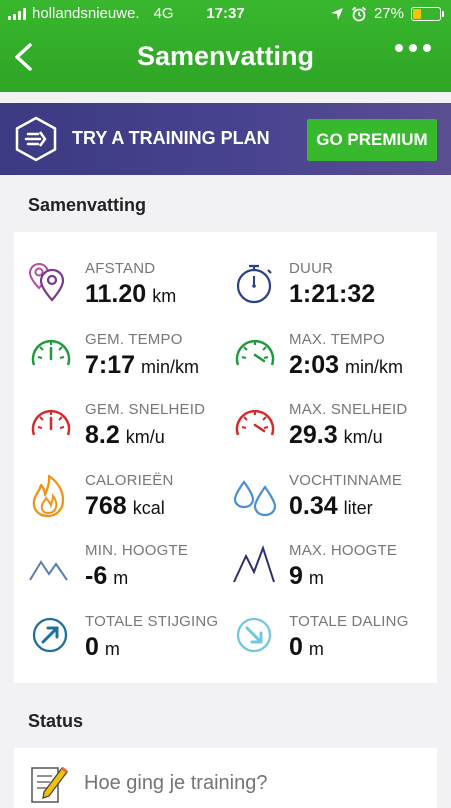 The width and height of the screenshot is (451, 808). What do you see at coordinates (254, 563) in the screenshot?
I see `mountain-high-icon` at bounding box center [254, 563].